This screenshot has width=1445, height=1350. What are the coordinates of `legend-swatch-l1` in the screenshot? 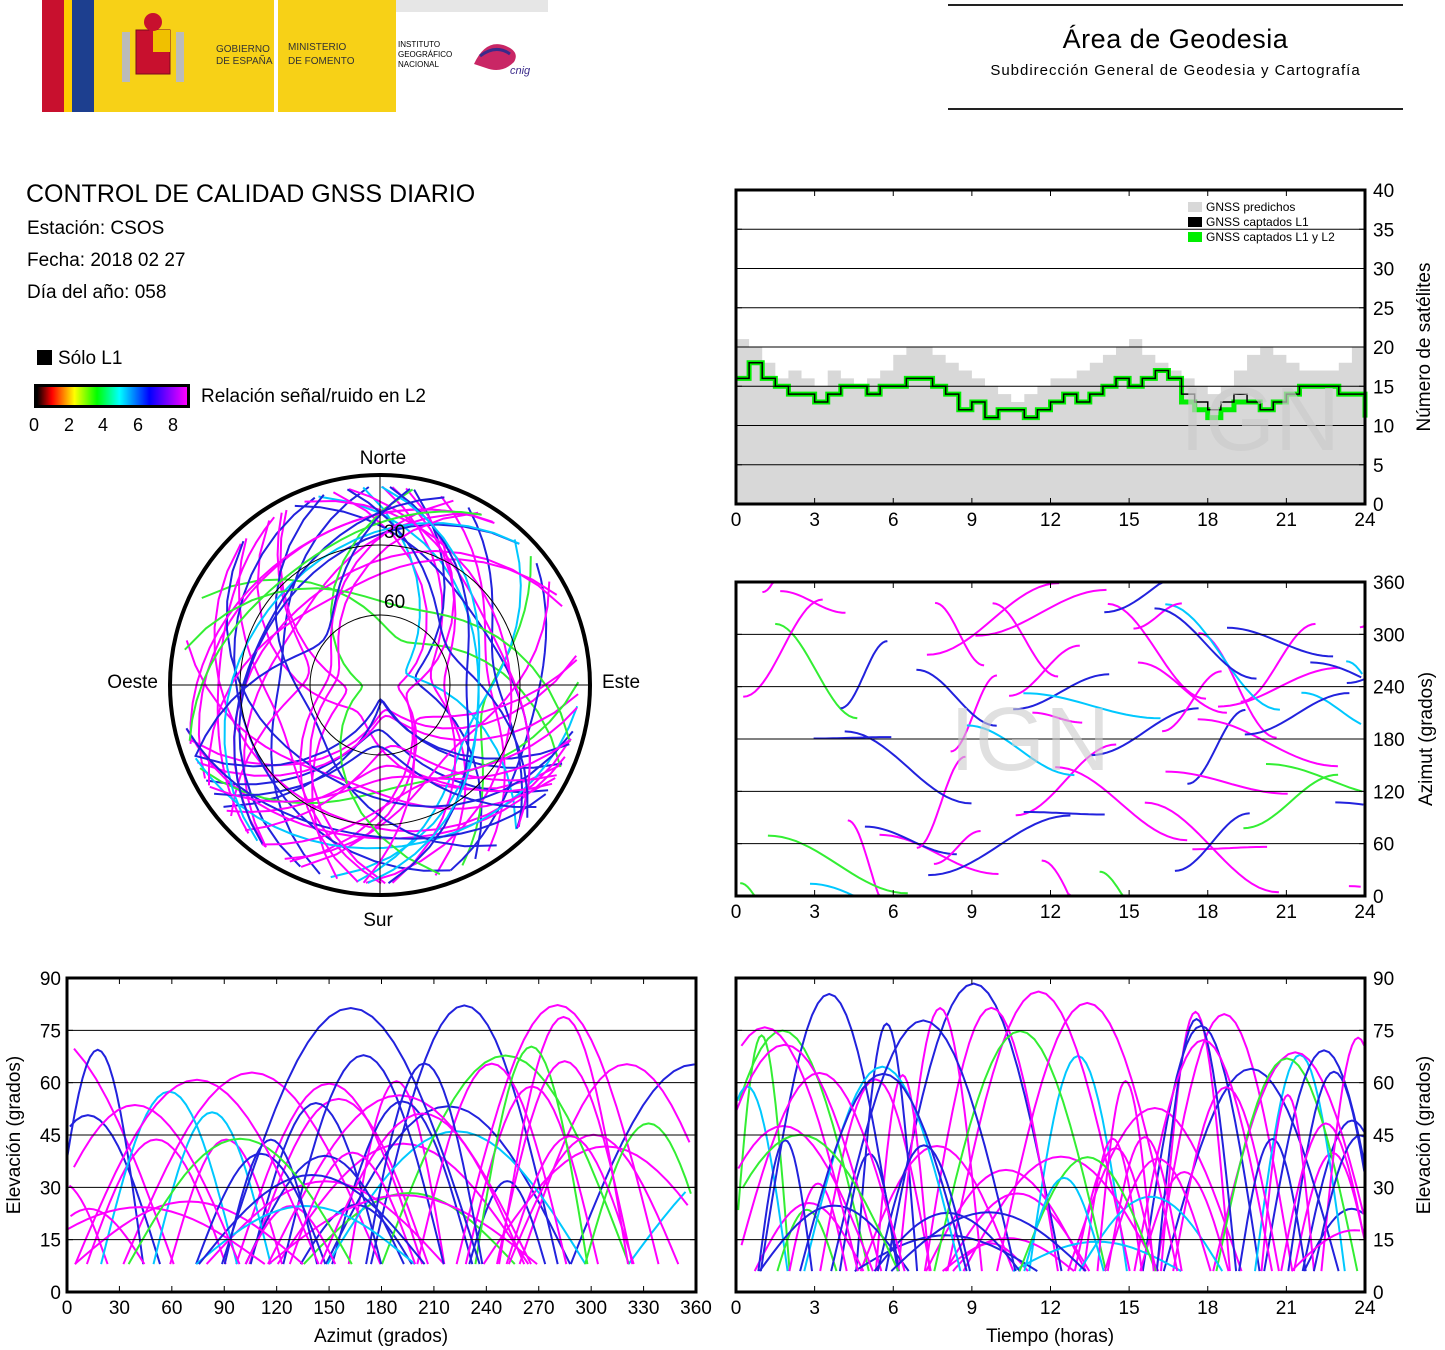 It's located at (1195, 222).